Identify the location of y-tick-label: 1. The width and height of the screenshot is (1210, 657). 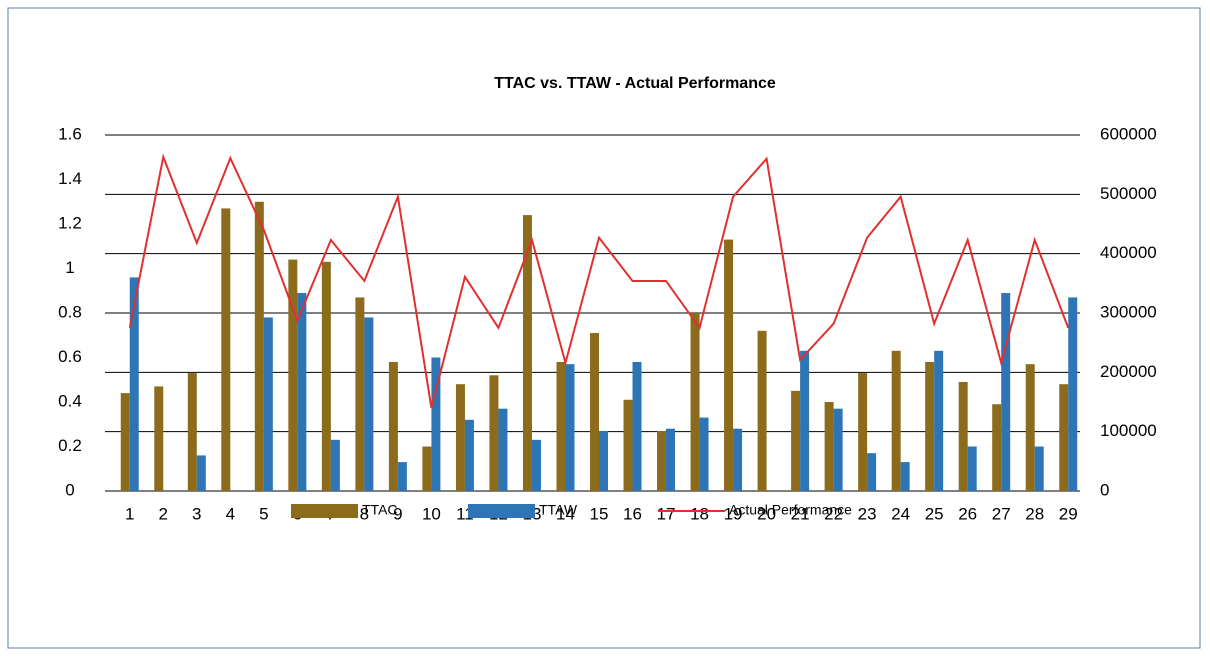
(69, 267).